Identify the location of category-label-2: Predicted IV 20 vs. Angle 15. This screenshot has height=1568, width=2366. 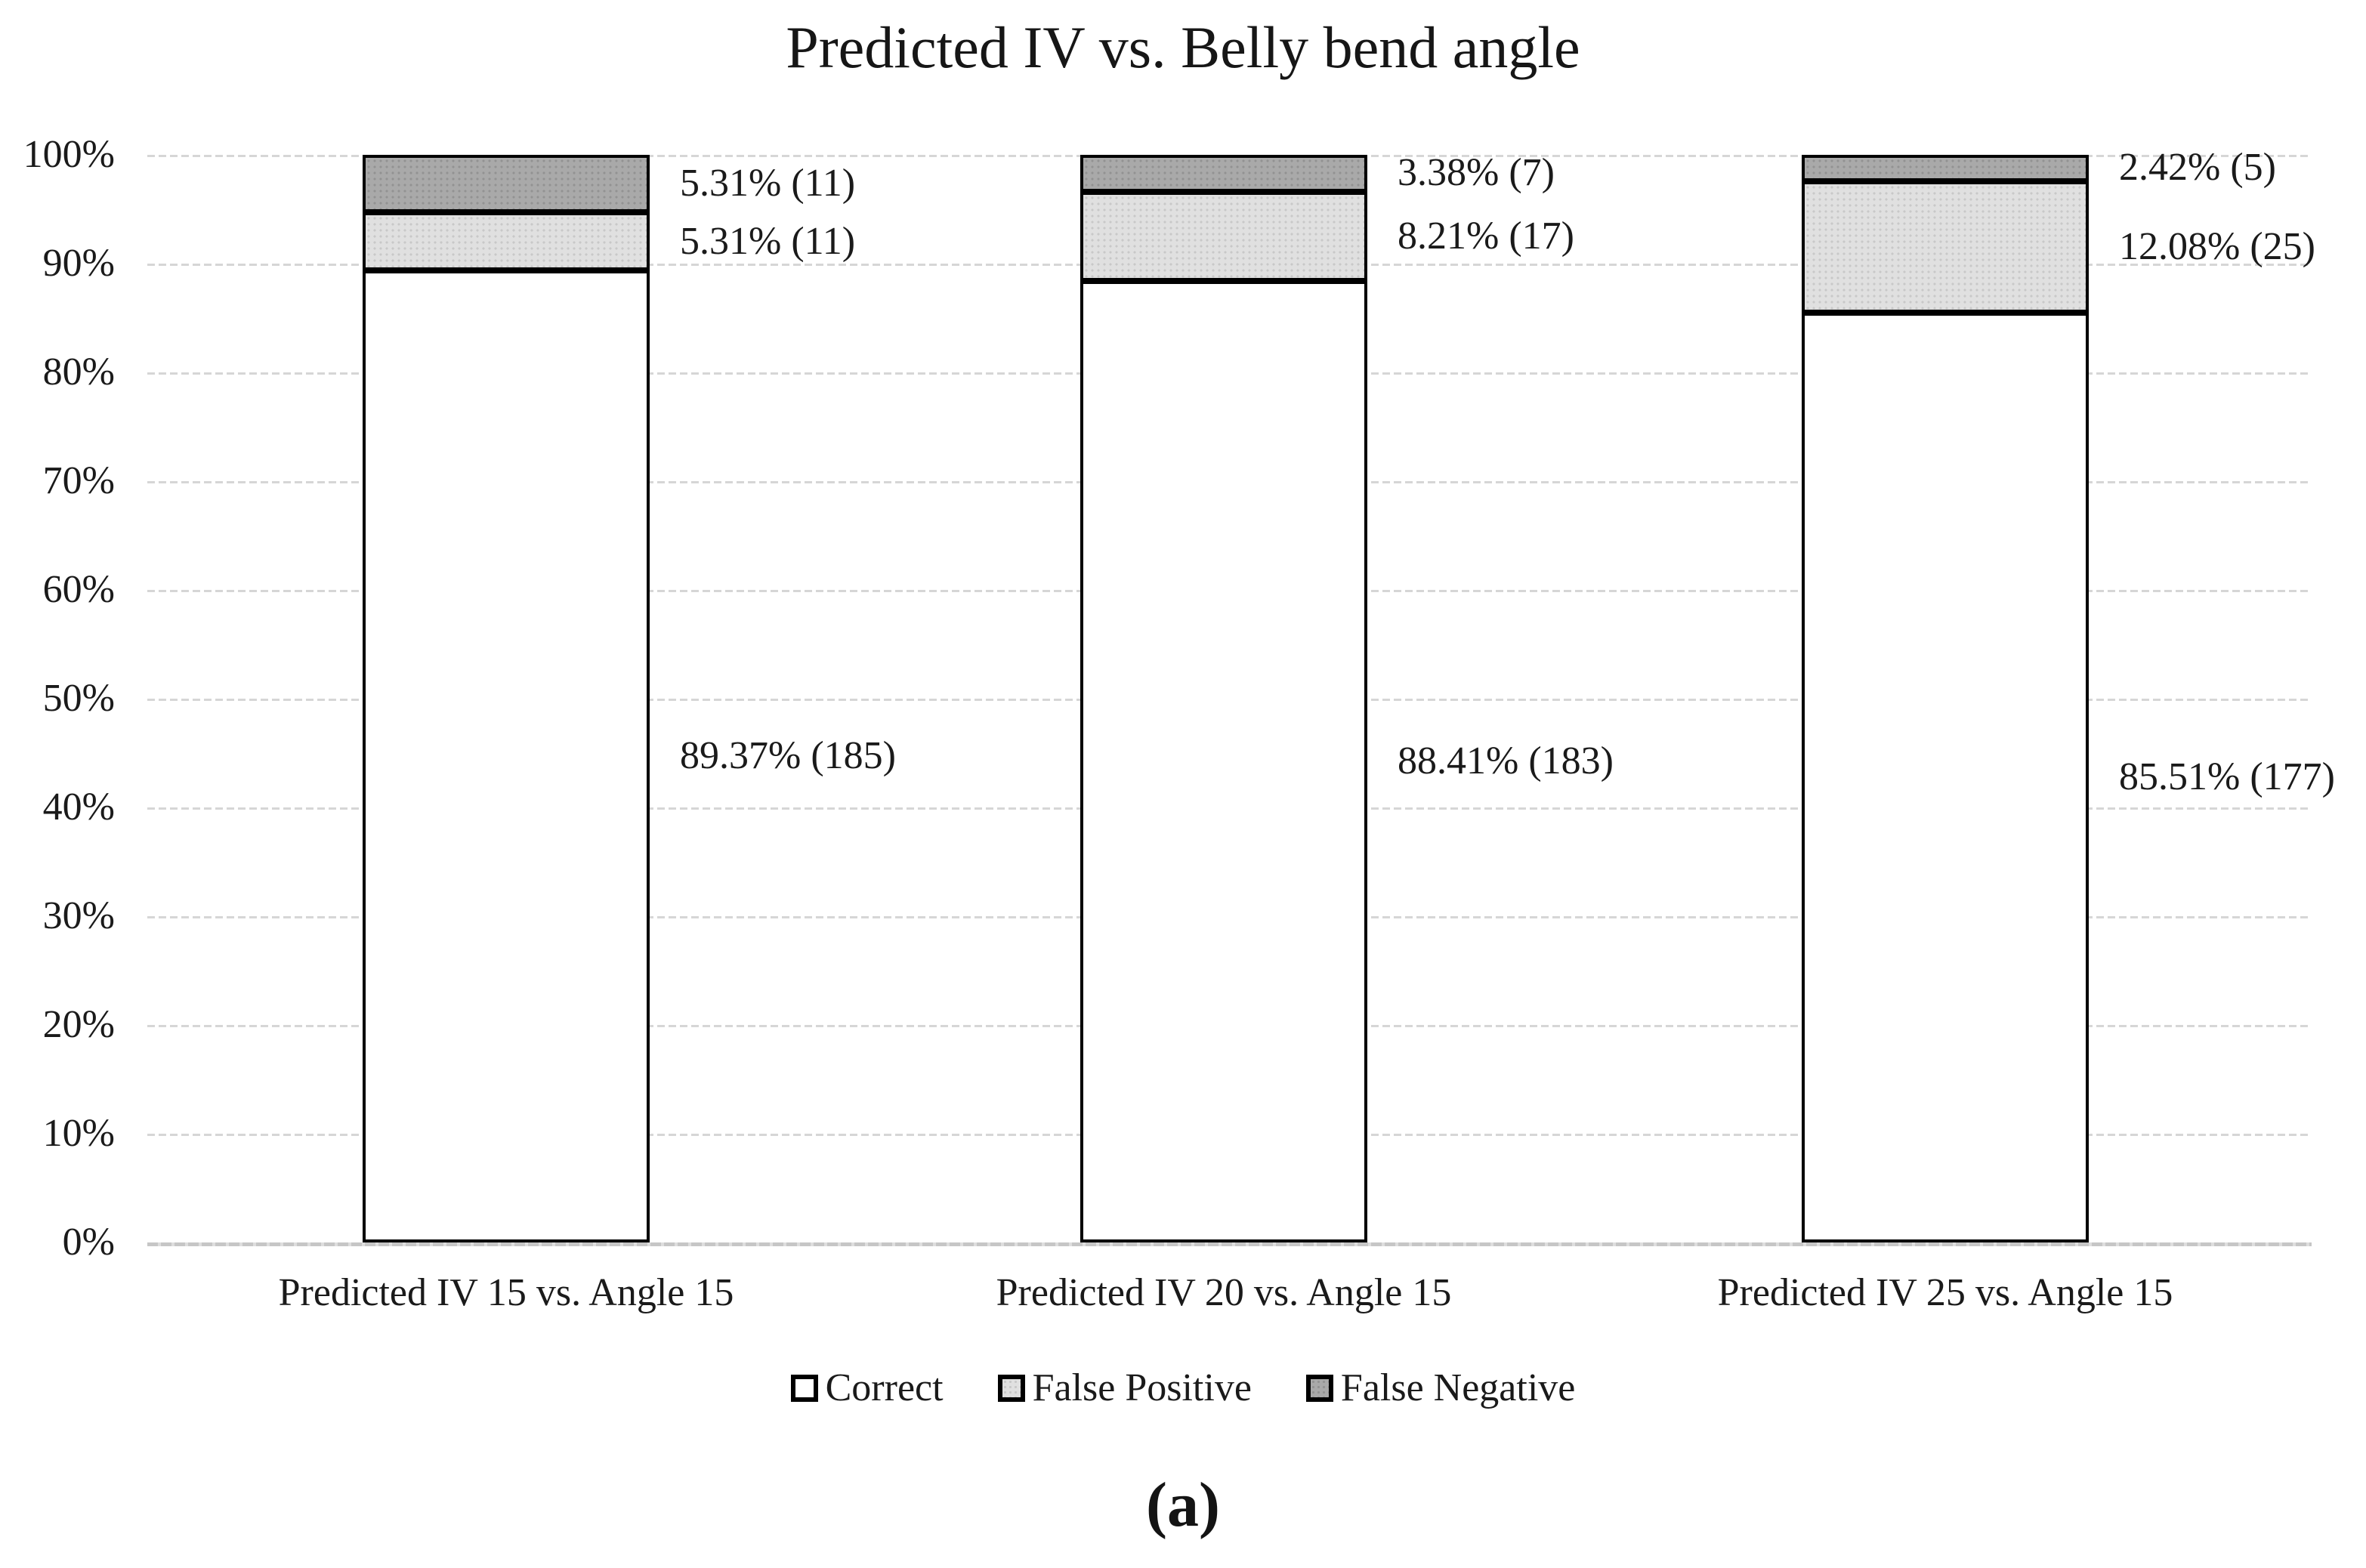
(1224, 1292).